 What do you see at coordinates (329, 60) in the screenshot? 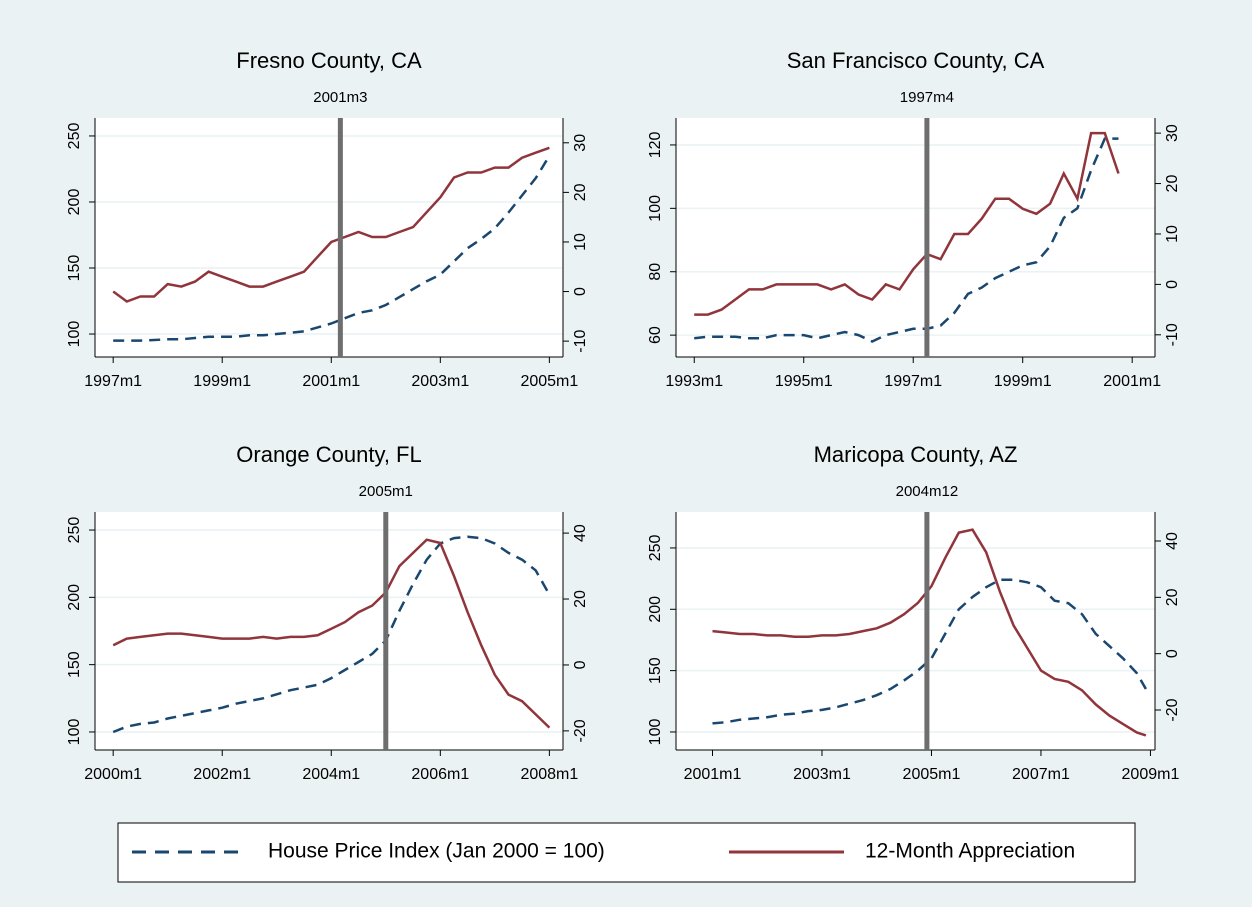
I see `chart-title: Fresno County, CA` at bounding box center [329, 60].